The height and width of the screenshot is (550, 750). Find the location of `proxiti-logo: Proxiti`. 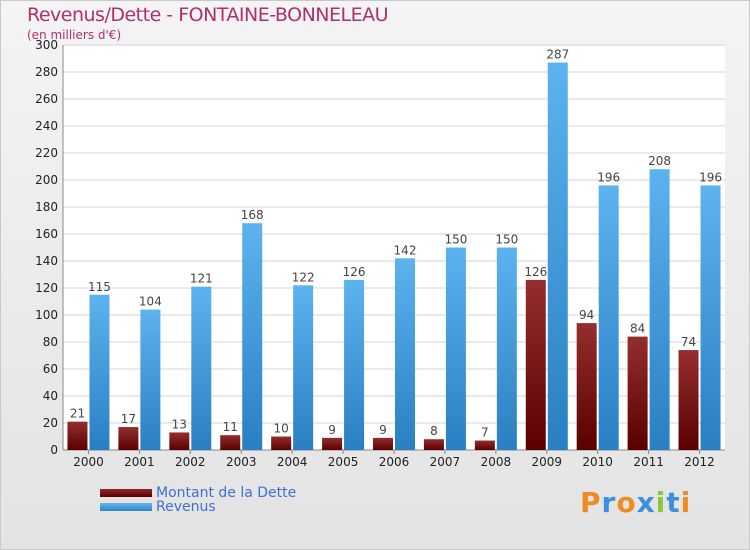

proxiti-logo: Proxiti is located at coordinates (635, 502).